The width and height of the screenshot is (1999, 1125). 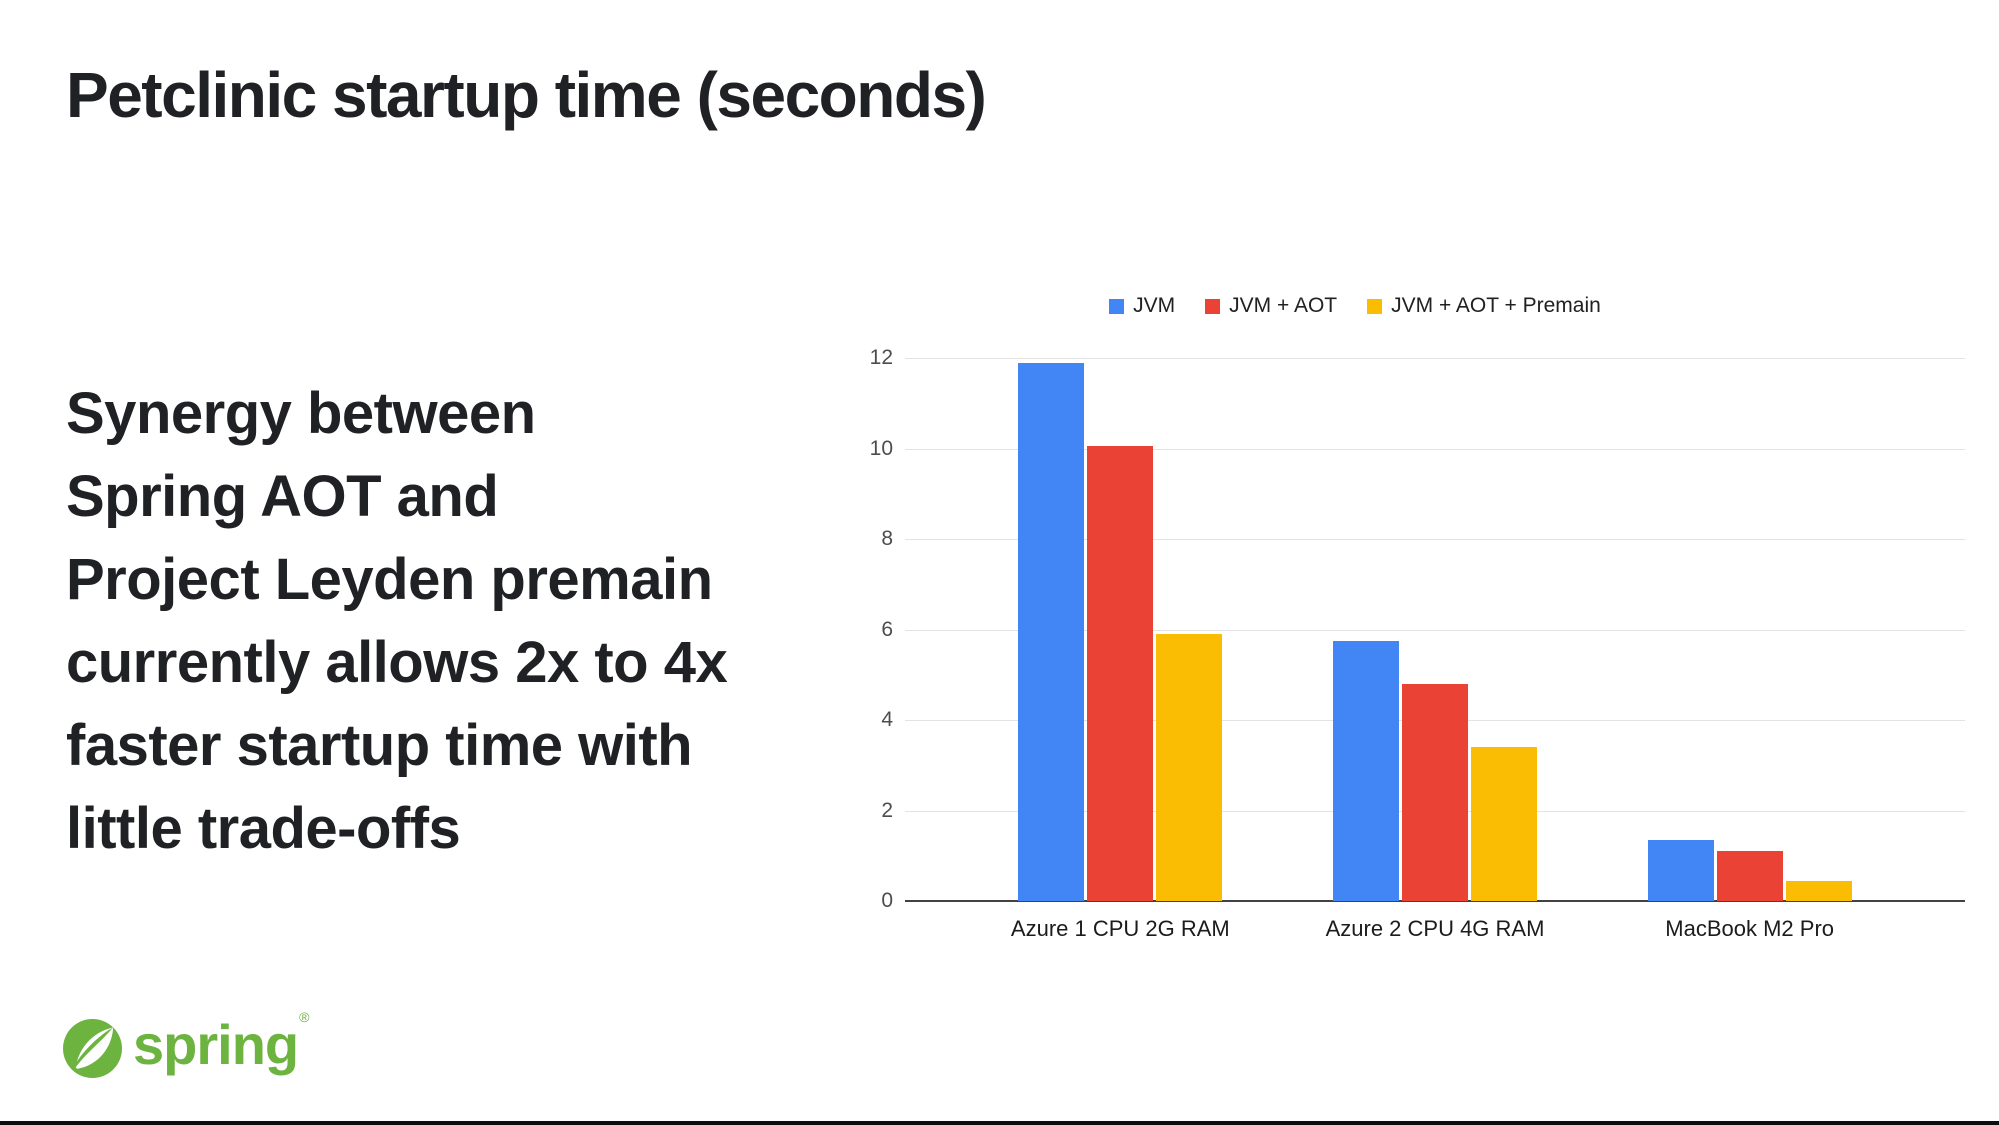 I want to click on y-tick-label-2: 2, so click(x=887, y=810).